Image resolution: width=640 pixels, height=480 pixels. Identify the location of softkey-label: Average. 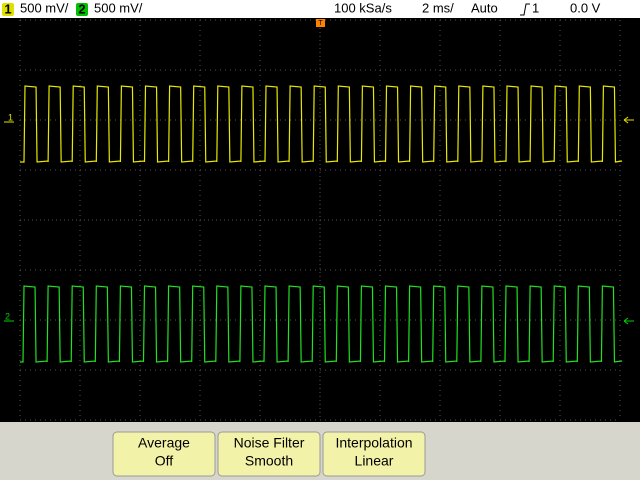
(164, 443).